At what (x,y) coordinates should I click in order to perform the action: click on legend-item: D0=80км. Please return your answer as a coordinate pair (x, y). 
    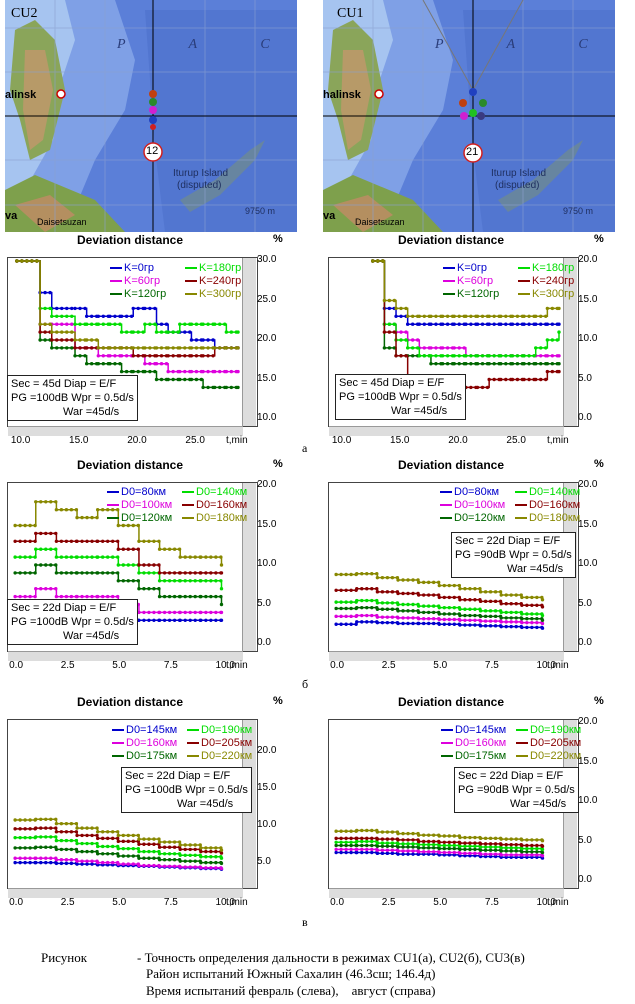
    Looking at the image, I should click on (136, 492).